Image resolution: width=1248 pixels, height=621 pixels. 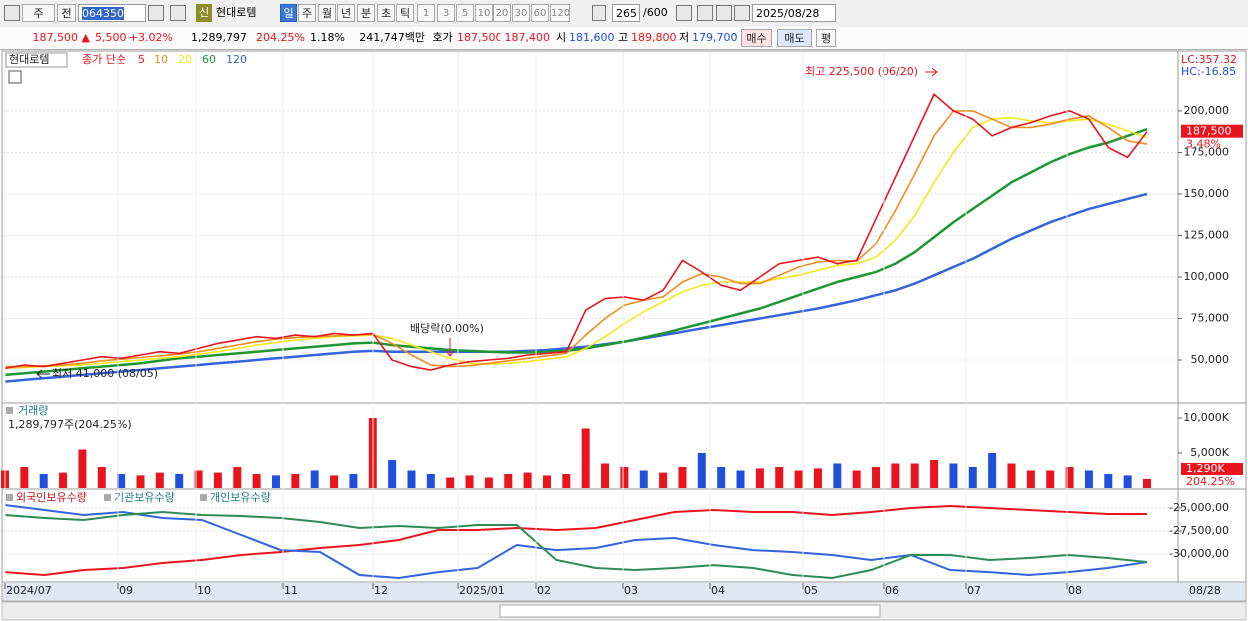 I want to click on label: 고, so click(x=623, y=38).